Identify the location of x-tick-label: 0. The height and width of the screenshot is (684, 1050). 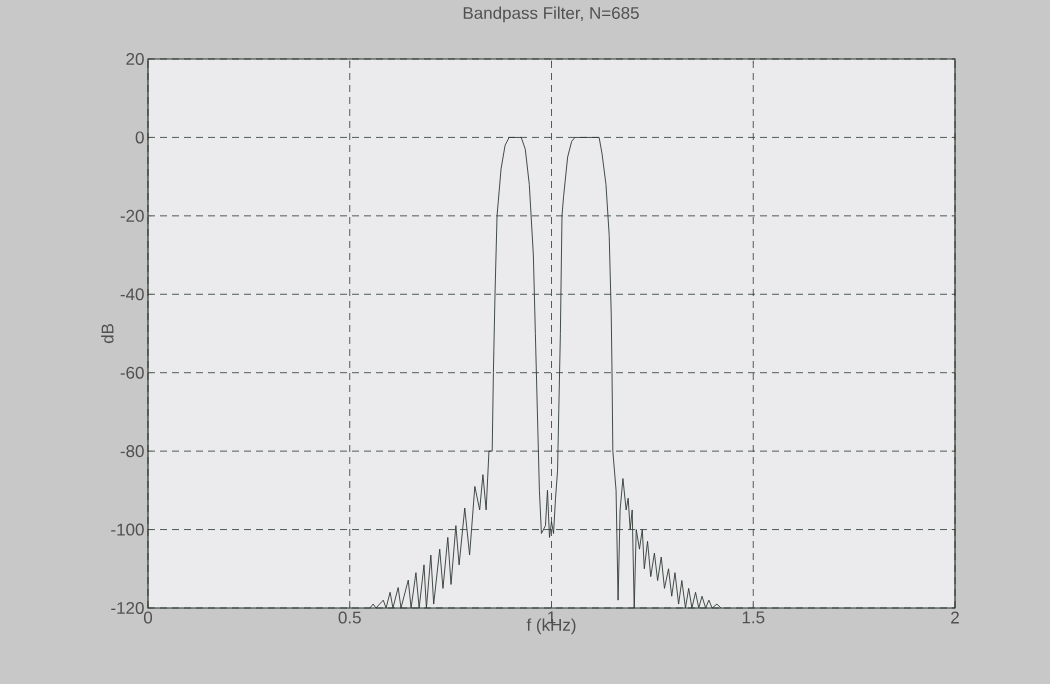
(148, 617).